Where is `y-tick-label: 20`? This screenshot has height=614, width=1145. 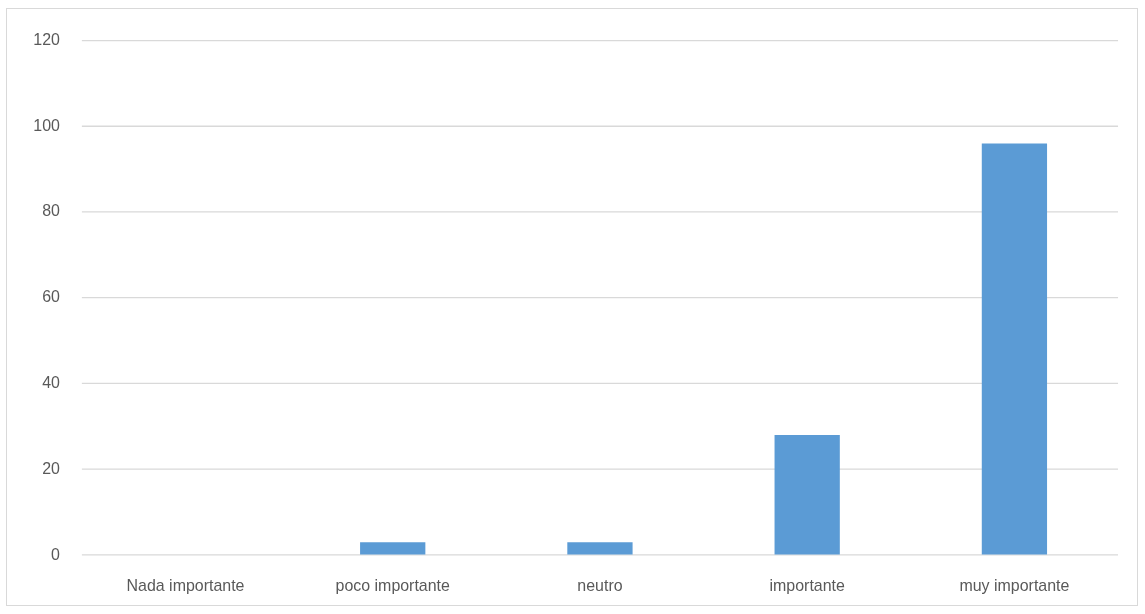 y-tick-label: 20 is located at coordinates (51, 468).